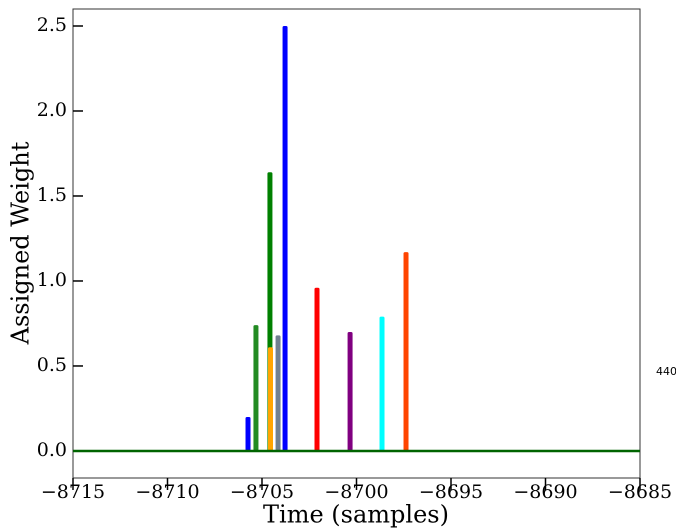  I want to click on annotation: 440, so click(666, 371).